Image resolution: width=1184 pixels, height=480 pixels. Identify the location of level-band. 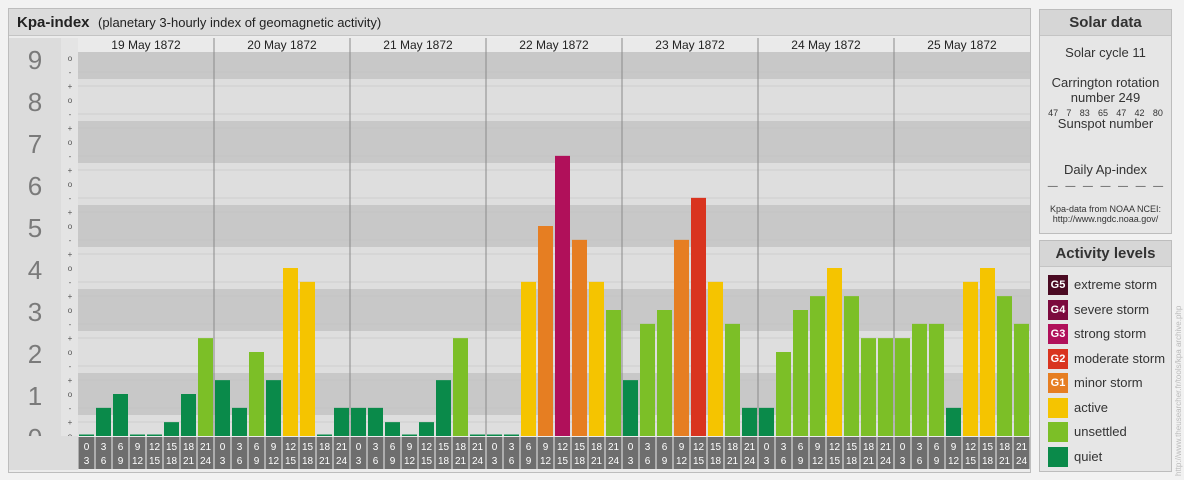
(554, 310).